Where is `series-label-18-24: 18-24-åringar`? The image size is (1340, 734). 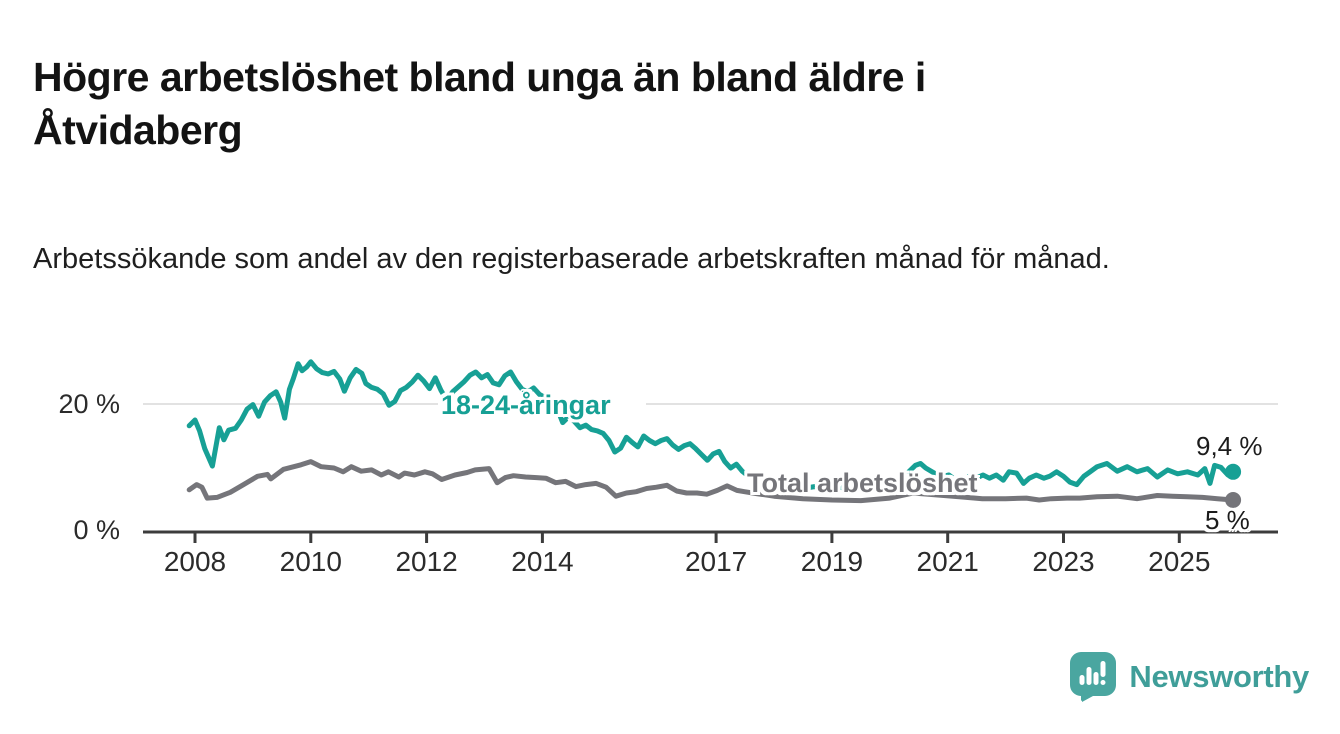 series-label-18-24: 18-24-åringar is located at coordinates (526, 405).